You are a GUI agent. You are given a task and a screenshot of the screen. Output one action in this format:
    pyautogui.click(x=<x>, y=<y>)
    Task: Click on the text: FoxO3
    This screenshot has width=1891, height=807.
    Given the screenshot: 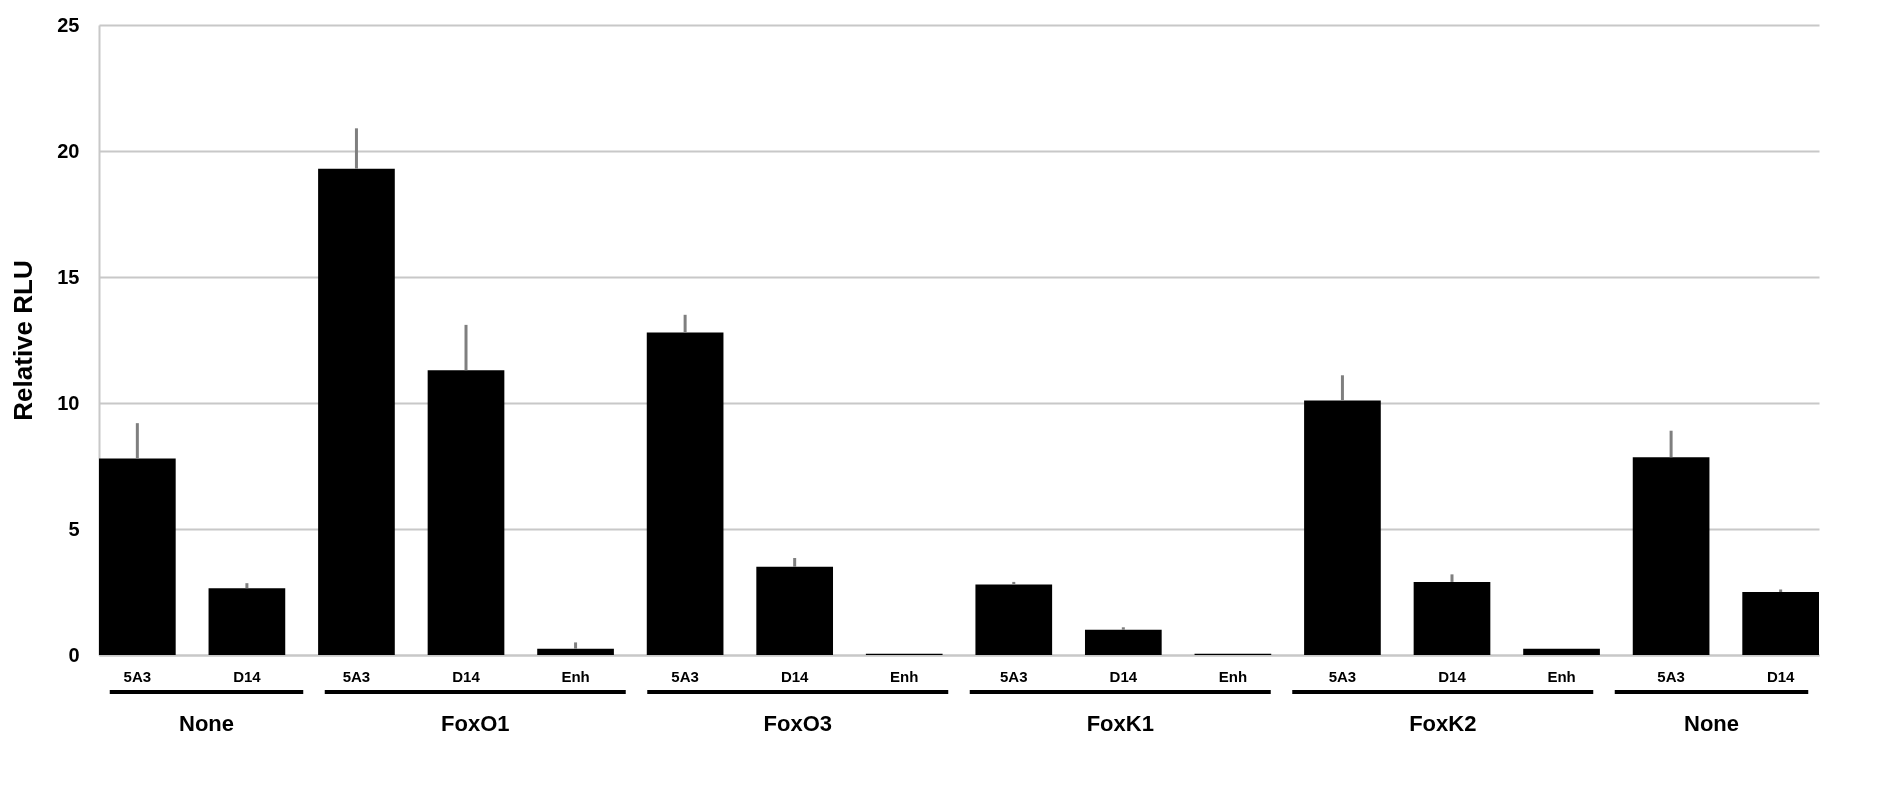 What is the action you would take?
    pyautogui.click(x=797, y=723)
    